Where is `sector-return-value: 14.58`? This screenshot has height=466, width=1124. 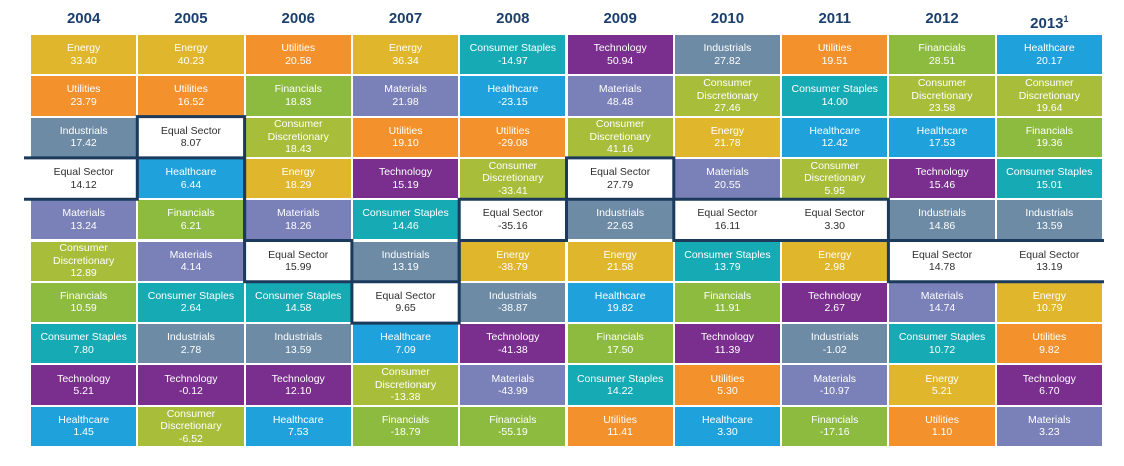
sector-return-value: 14.58 is located at coordinates (298, 308).